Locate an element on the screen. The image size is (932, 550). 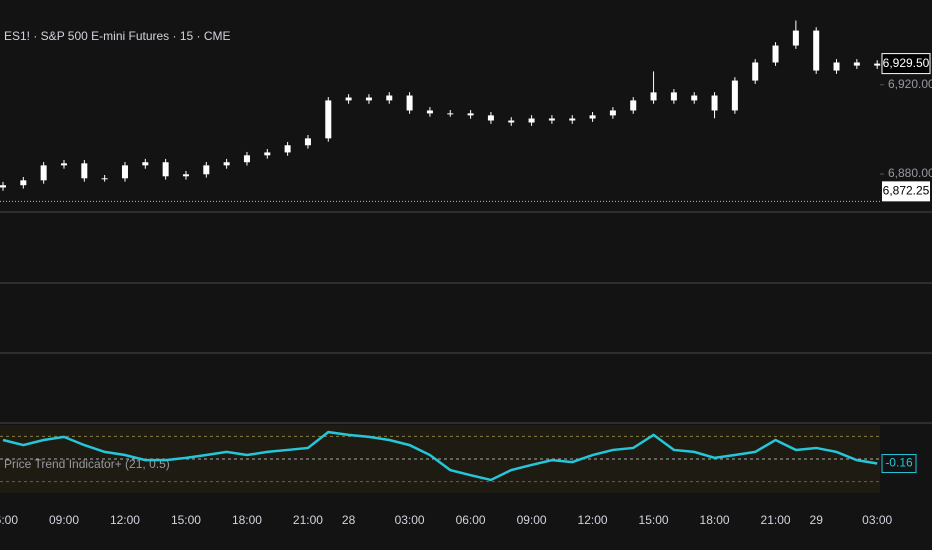
indicator-line is located at coordinates (440, 456).